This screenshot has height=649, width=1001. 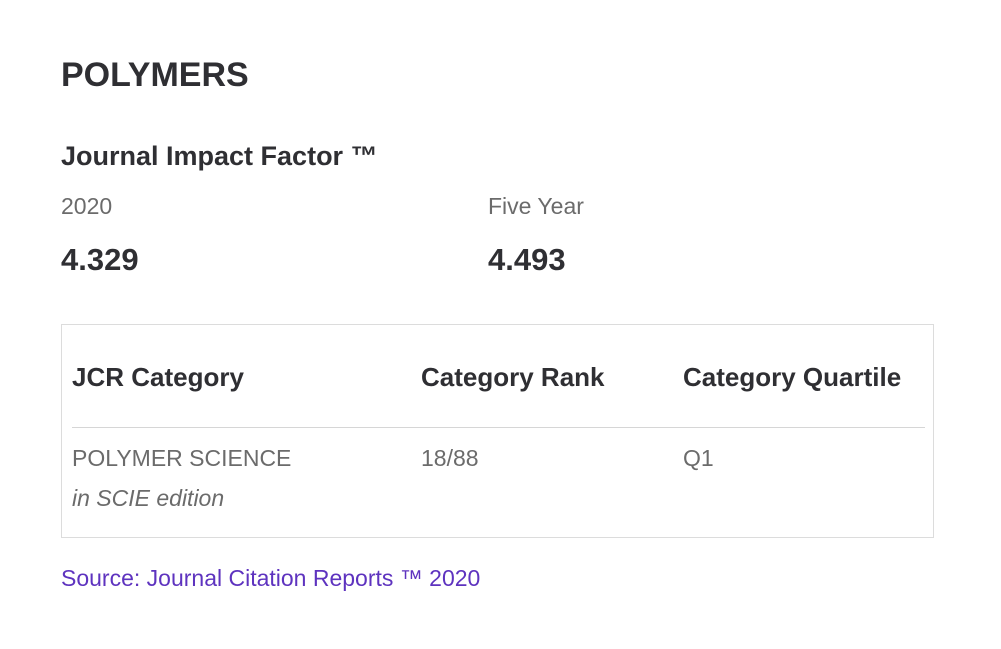 What do you see at coordinates (698, 458) in the screenshot?
I see `quartile: Q1` at bounding box center [698, 458].